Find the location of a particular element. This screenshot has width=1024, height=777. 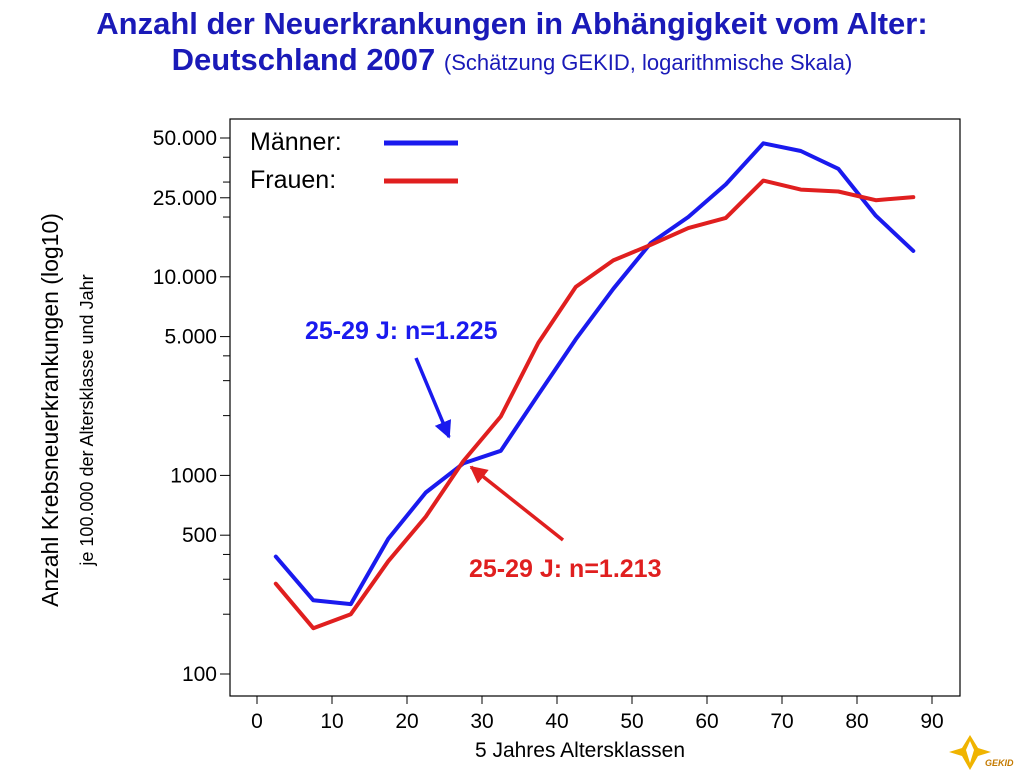

x-tick-label: 70 is located at coordinates (781, 721).